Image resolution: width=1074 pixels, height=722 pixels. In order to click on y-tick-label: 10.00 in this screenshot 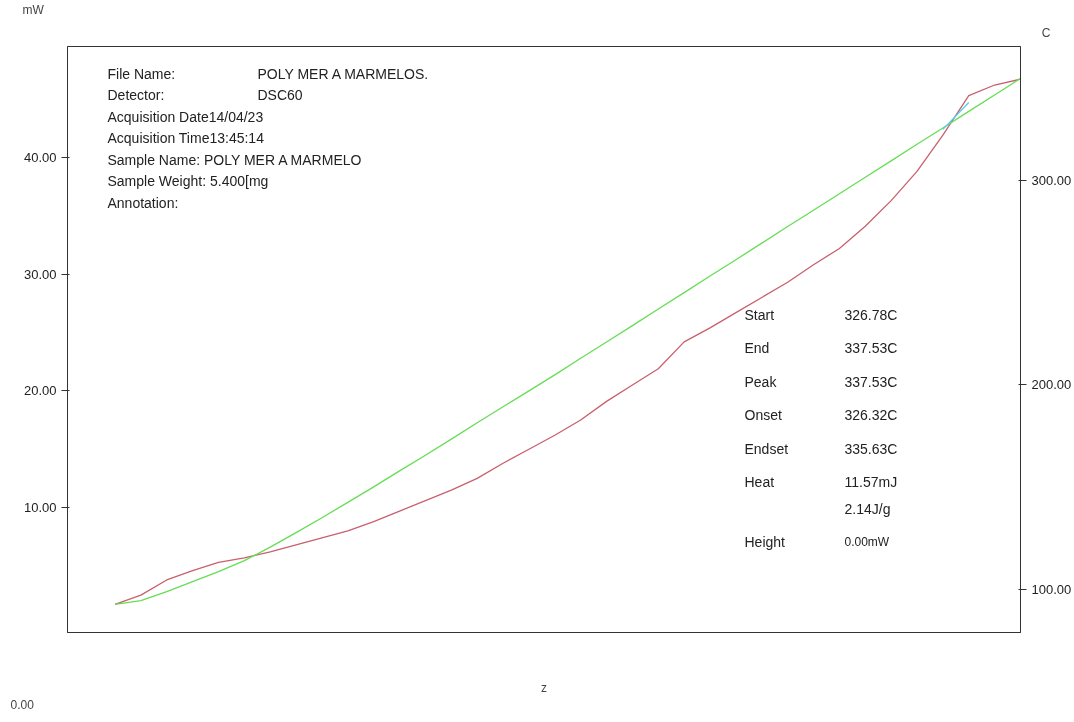, I will do `click(40, 508)`.